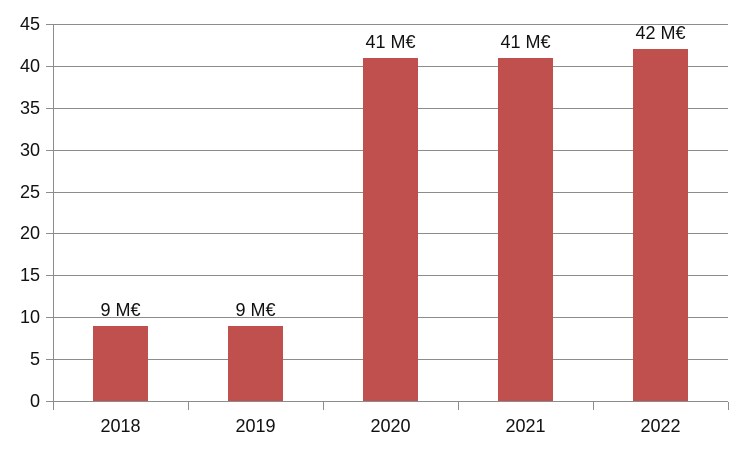  Describe the element at coordinates (29, 150) in the screenshot. I see `y-axis-tick-label: 30` at that location.